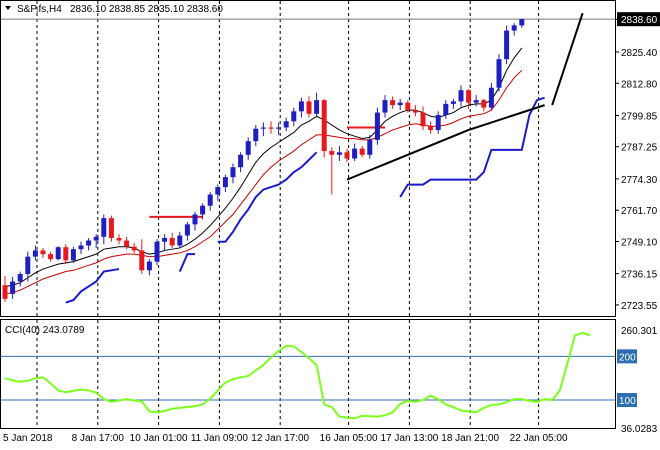  I want to click on symbol-label: S&P,fs,H4, so click(39, 9).